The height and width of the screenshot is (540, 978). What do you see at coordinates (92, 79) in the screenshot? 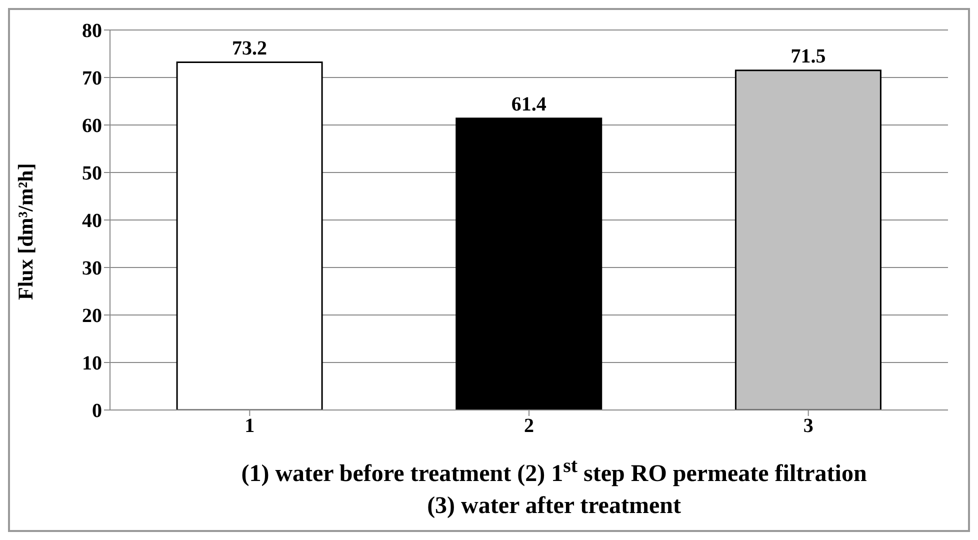
I see `y-tick-label: 70` at bounding box center [92, 79].